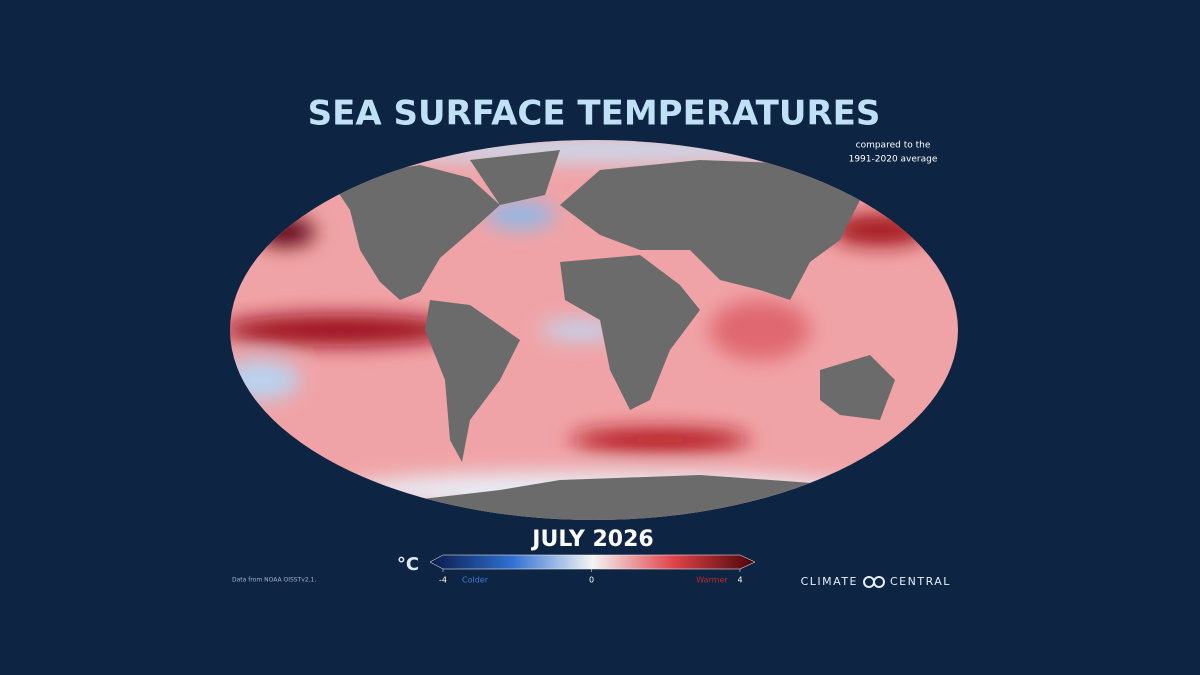 This screenshot has width=1200, height=675. What do you see at coordinates (475, 580) in the screenshot?
I see `colder-label: Colder` at bounding box center [475, 580].